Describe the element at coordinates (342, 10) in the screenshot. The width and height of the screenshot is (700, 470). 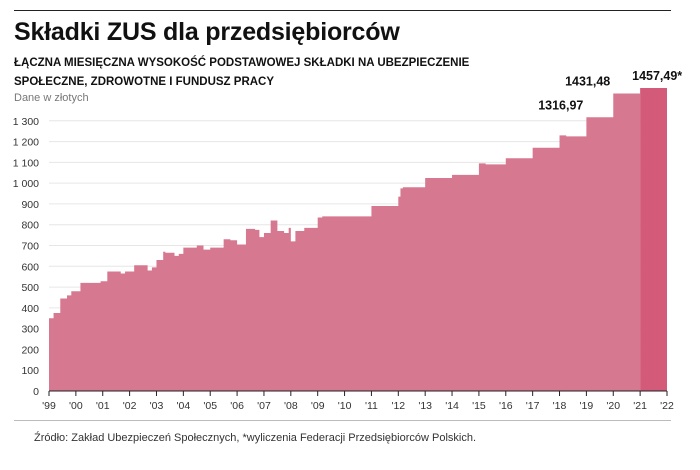
I see `top-rule` at that location.